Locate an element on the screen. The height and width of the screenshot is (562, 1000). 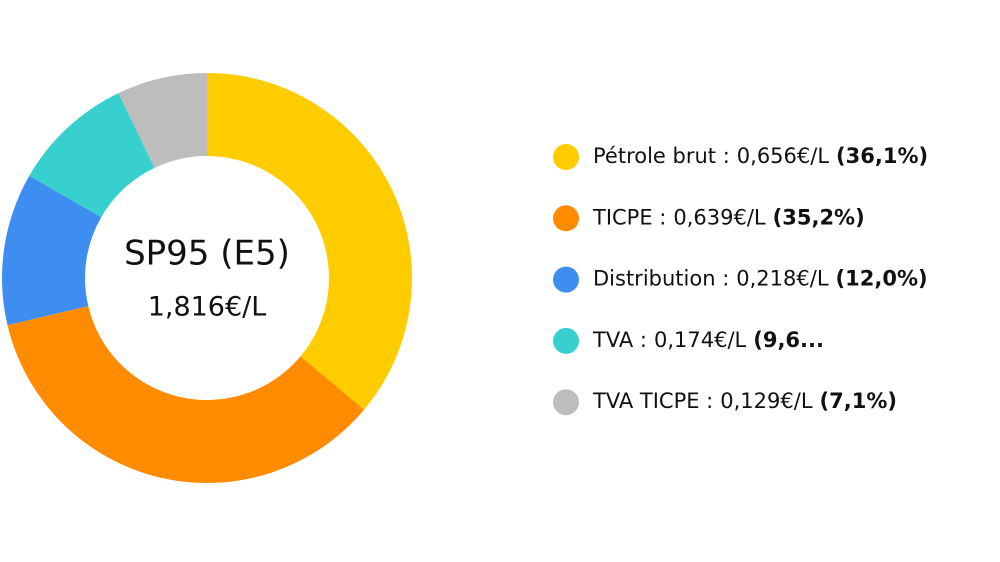
legend-percent: (12,0%) is located at coordinates (882, 279).